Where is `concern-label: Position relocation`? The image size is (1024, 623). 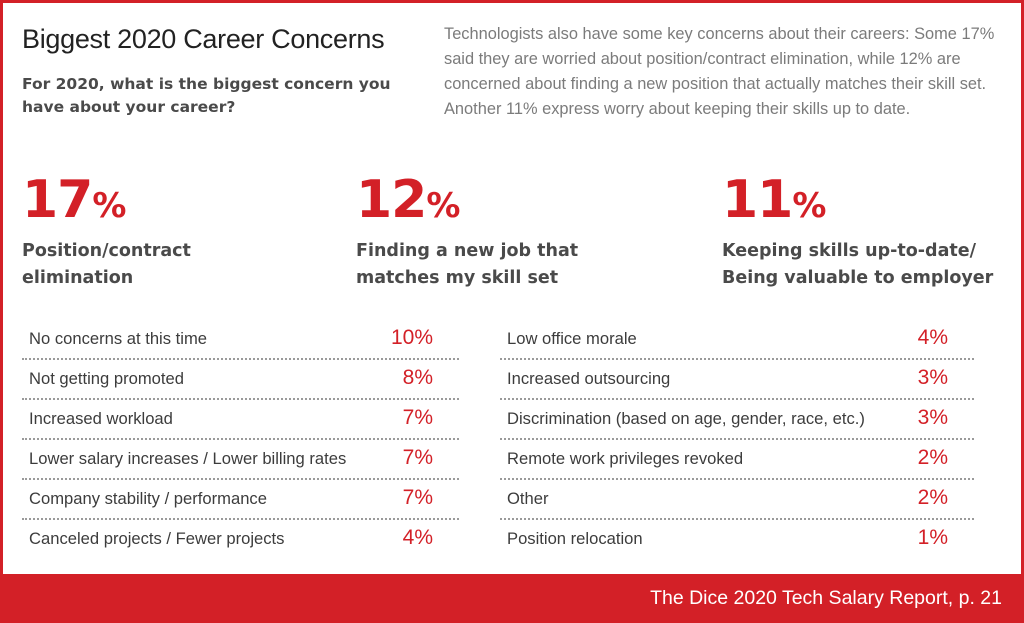 concern-label: Position relocation is located at coordinates (575, 538).